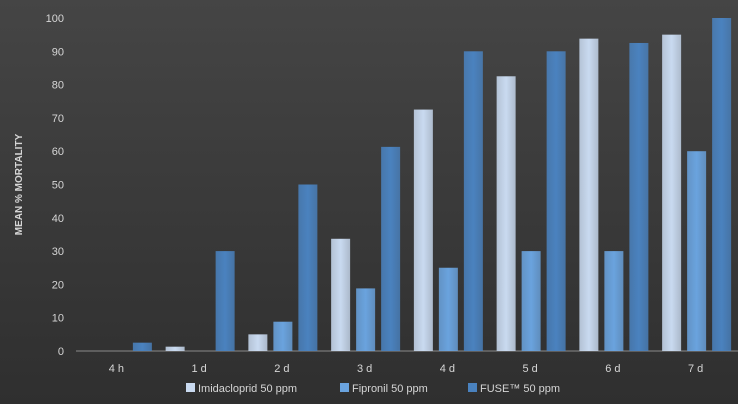 Image resolution: width=738 pixels, height=404 pixels. I want to click on y-tick-label: 70, so click(58, 119).